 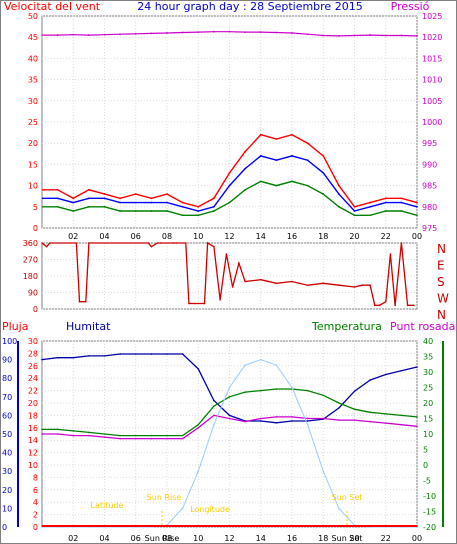 What do you see at coordinates (33, 58) in the screenshot?
I see `wind-tick-label: 40` at bounding box center [33, 58].